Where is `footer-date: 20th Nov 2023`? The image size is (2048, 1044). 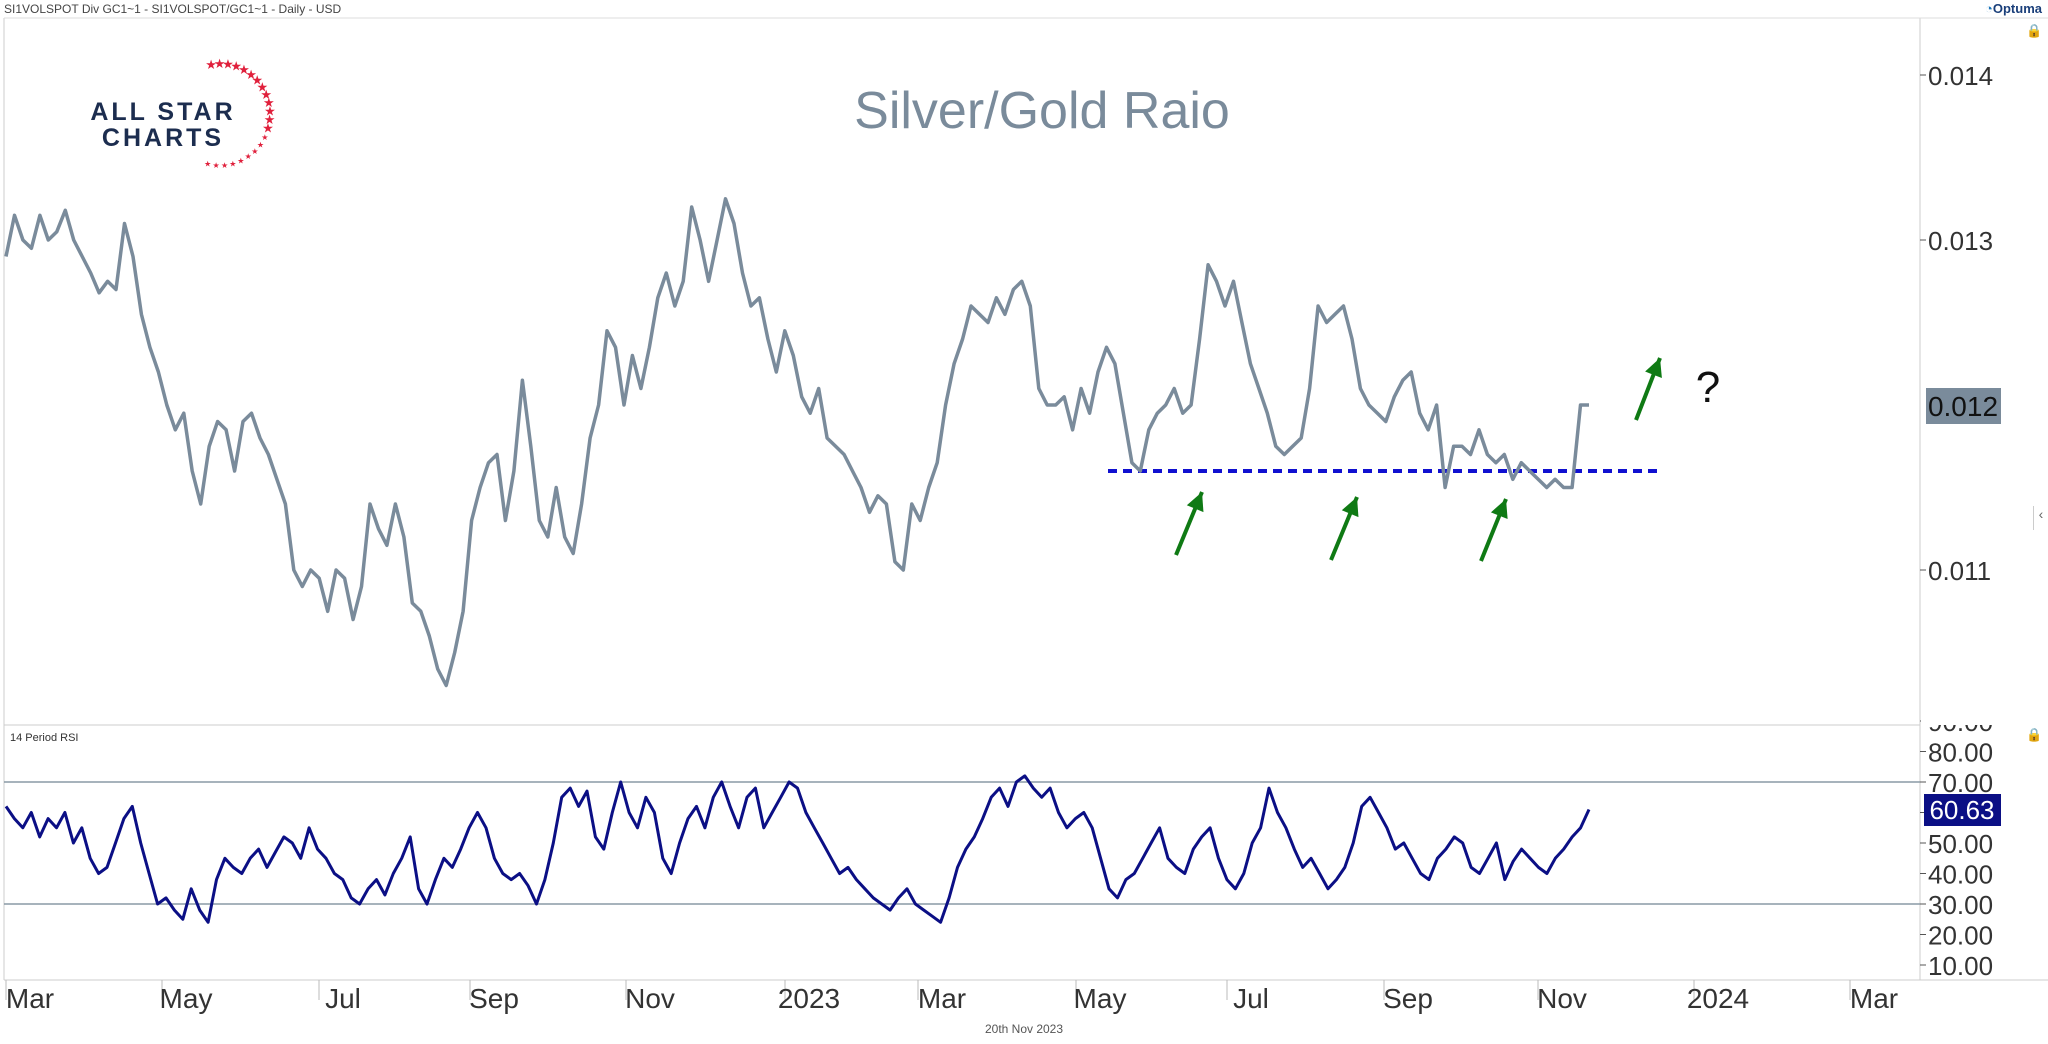
footer-date: 20th Nov 2023 is located at coordinates (1024, 1029).